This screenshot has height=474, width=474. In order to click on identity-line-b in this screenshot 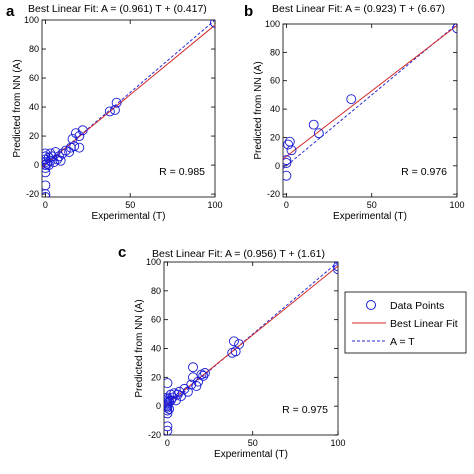, I will do `click(370, 97)`.